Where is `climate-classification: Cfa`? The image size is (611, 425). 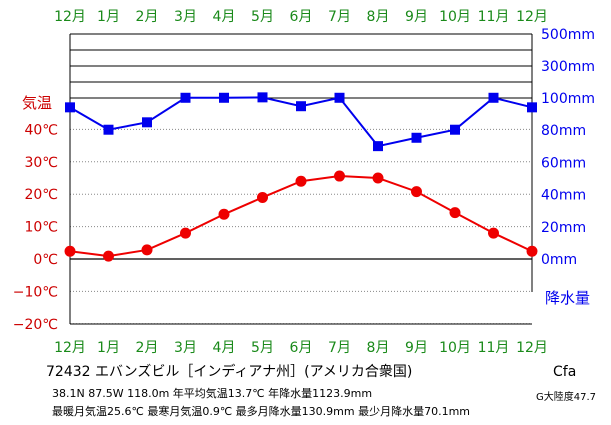
climate-classification: Cfa is located at coordinates (565, 372).